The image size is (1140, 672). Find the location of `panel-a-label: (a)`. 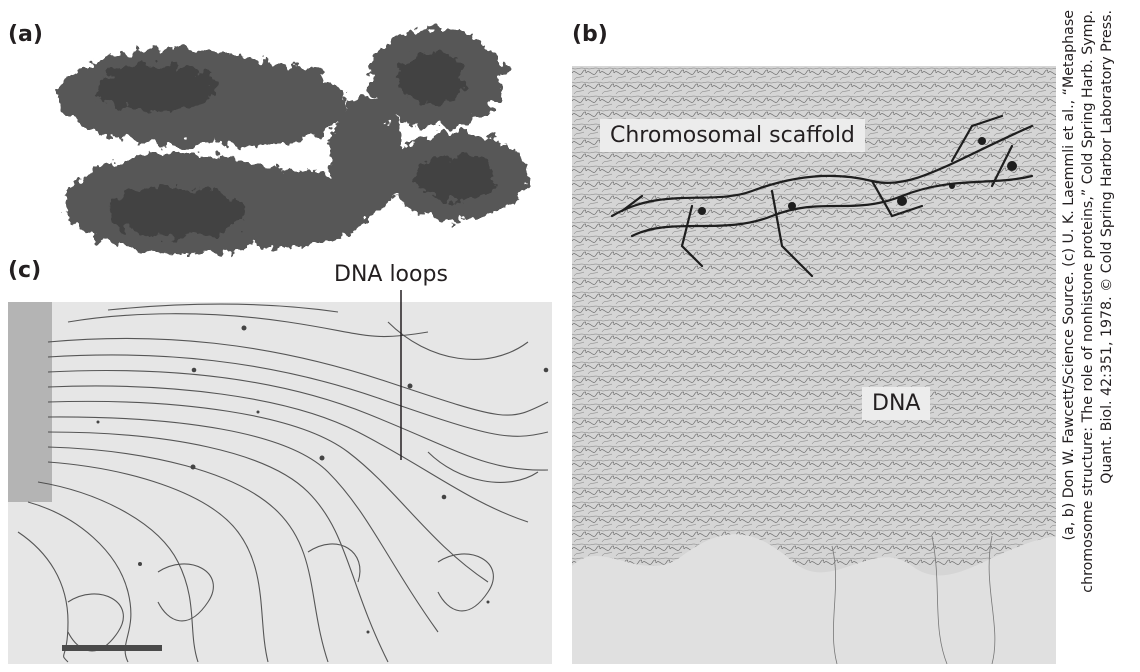

panel-a-label: (a) is located at coordinates (25, 34).